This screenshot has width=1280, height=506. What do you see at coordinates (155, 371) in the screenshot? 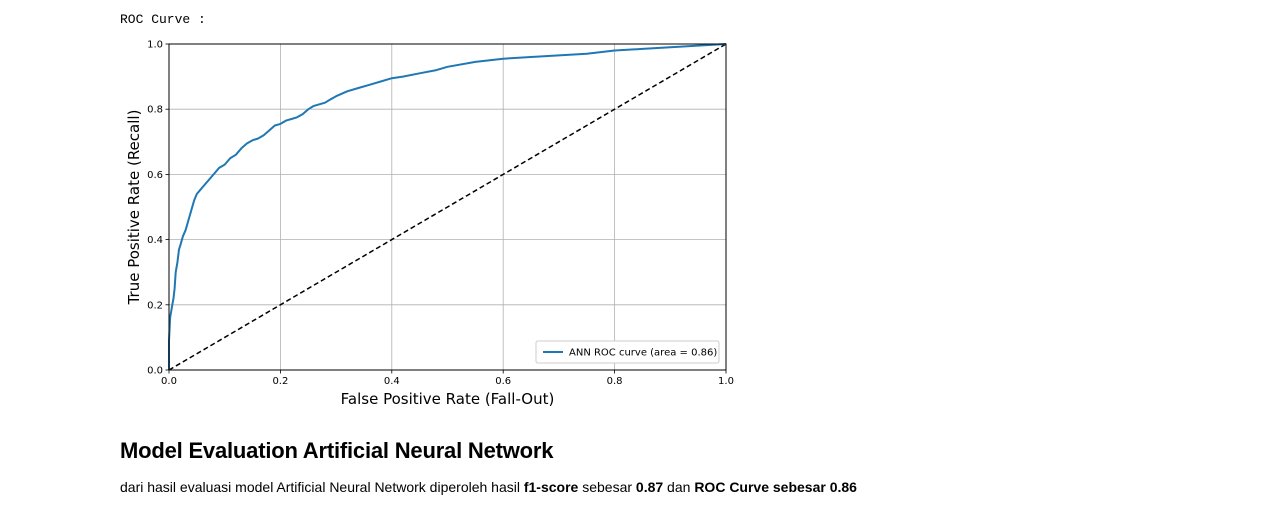
I see `y-tick-label: 0.0` at bounding box center [155, 371].